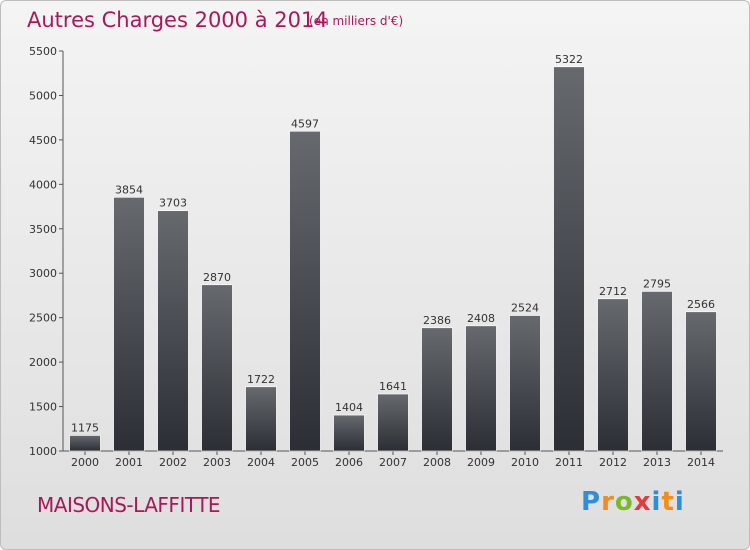 Image resolution: width=750 pixels, height=550 pixels. I want to click on y-tick-label: 4000, so click(43, 184).